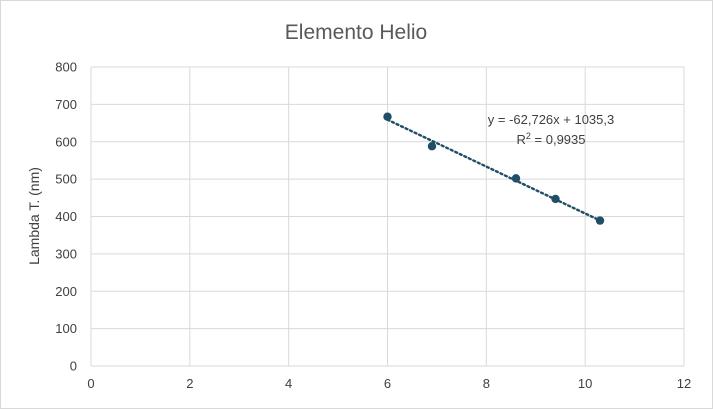 The width and height of the screenshot is (713, 409). What do you see at coordinates (66, 253) in the screenshot?
I see `y-tick-label: 300` at bounding box center [66, 253].